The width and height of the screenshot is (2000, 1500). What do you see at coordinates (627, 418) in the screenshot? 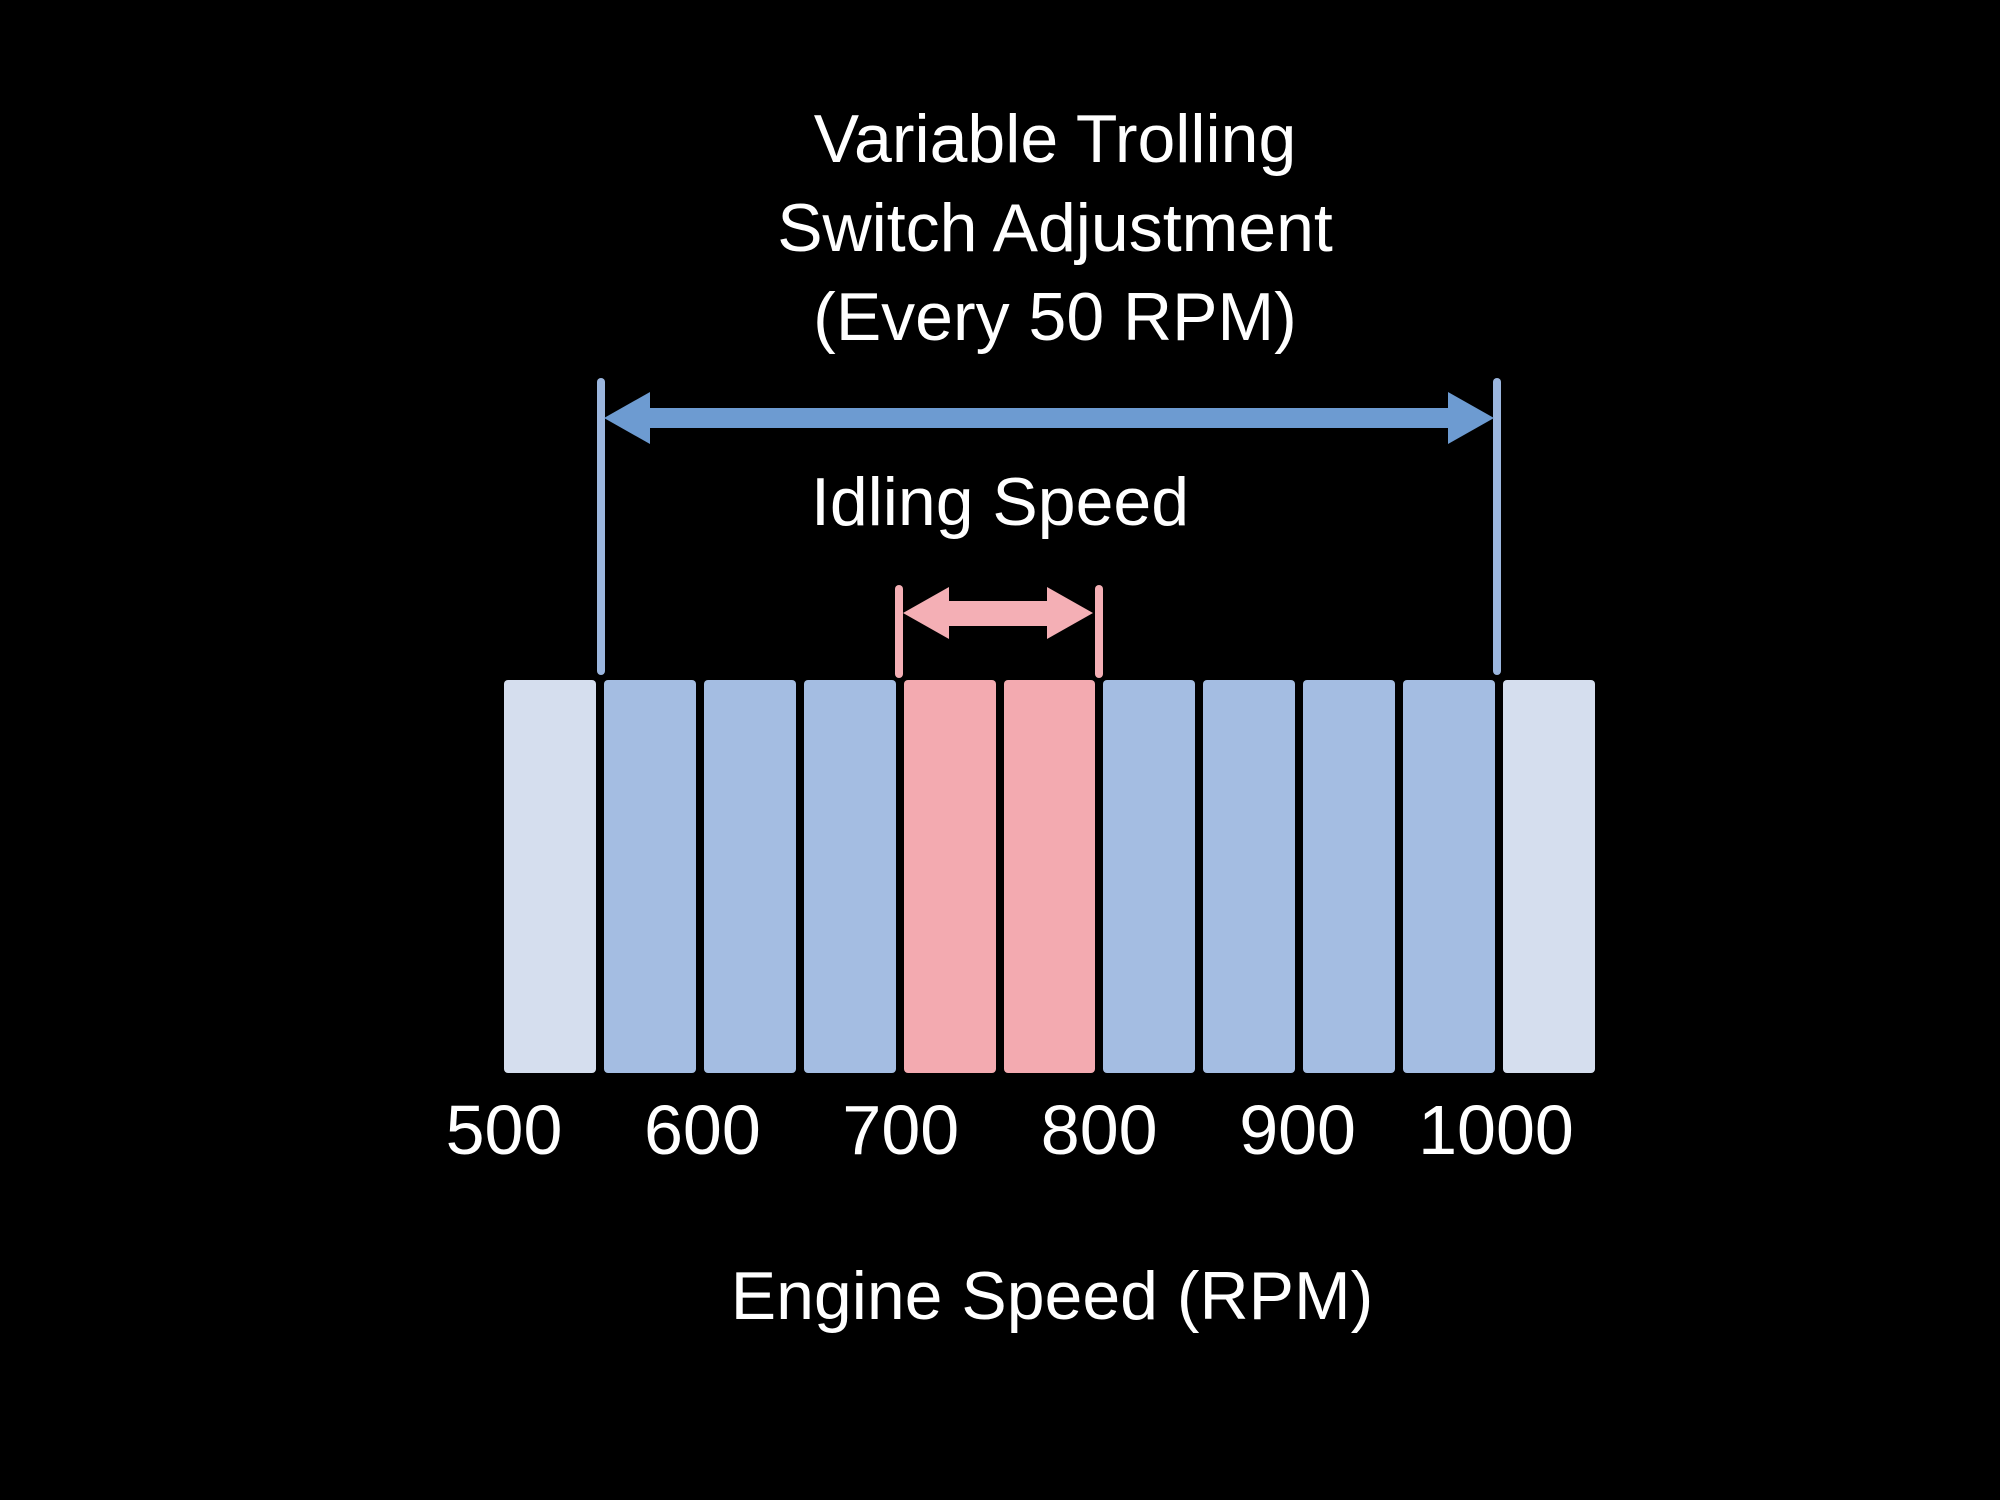
I see `trolling-arrowhead-left-icon` at bounding box center [627, 418].